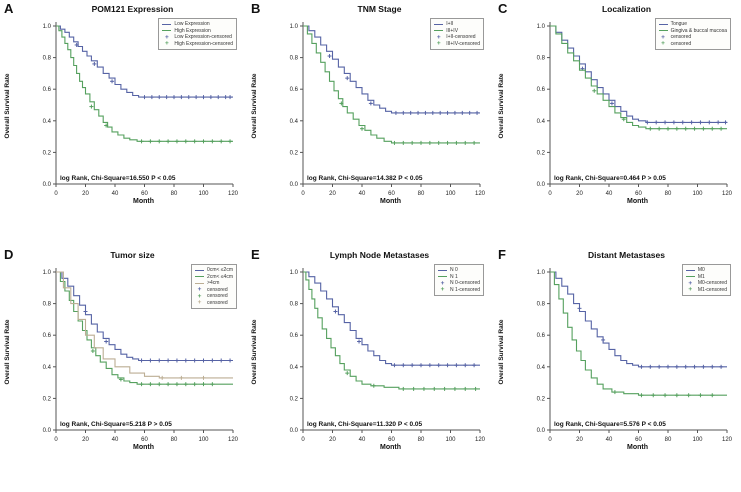  What do you see at coordinates (213, 283) in the screenshot?
I see `legend-label: >4cm` at bounding box center [213, 283].